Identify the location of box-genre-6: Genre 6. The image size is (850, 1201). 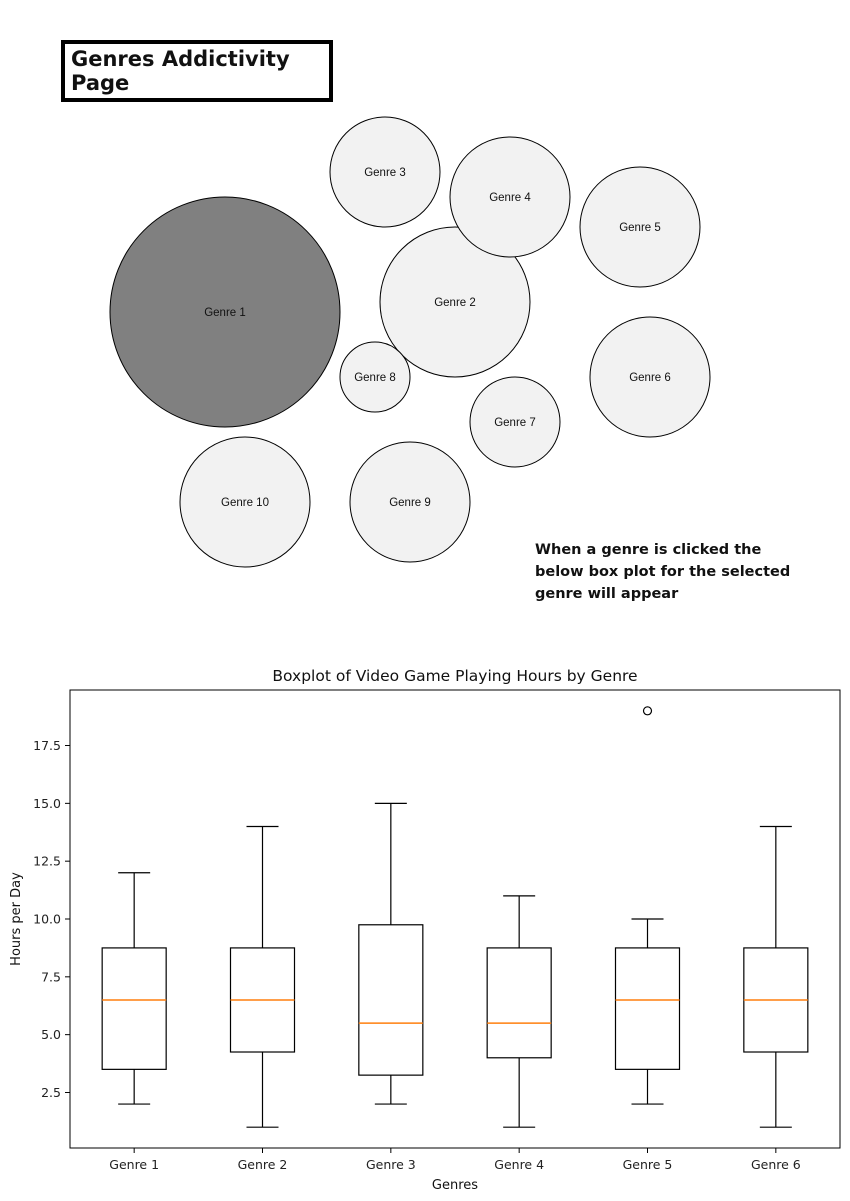
(776, 998).